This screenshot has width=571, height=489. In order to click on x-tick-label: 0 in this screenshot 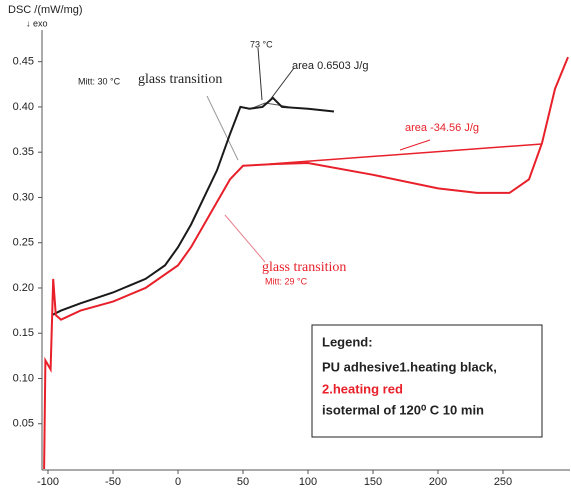, I will do `click(178, 482)`.